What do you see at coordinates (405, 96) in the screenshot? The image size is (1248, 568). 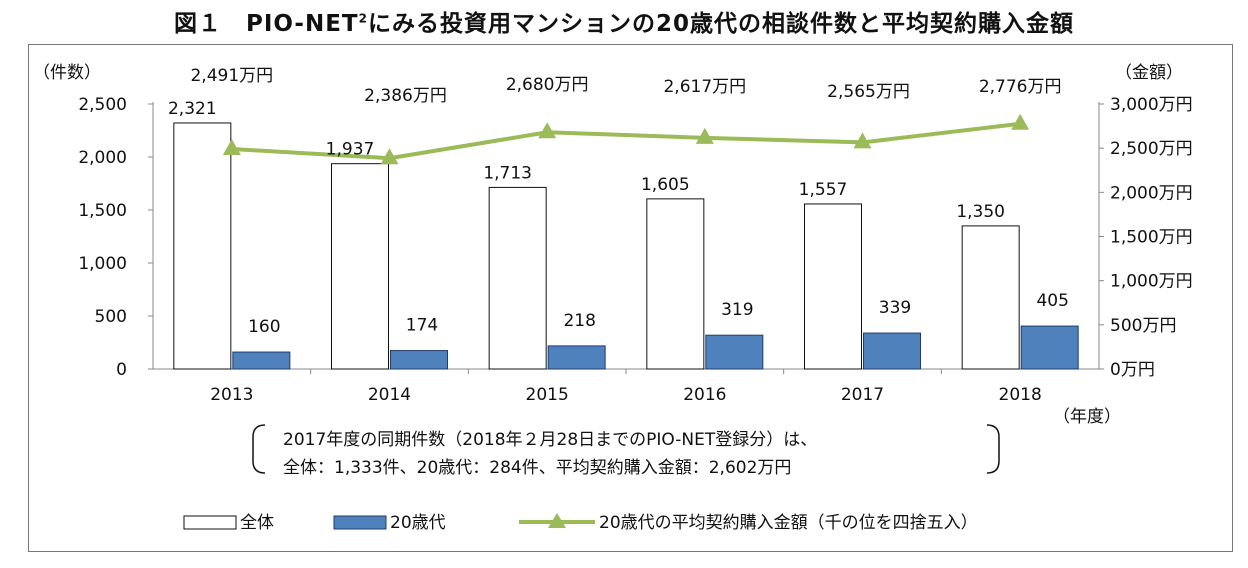 I see `data-label-line: 2,386万円` at bounding box center [405, 96].